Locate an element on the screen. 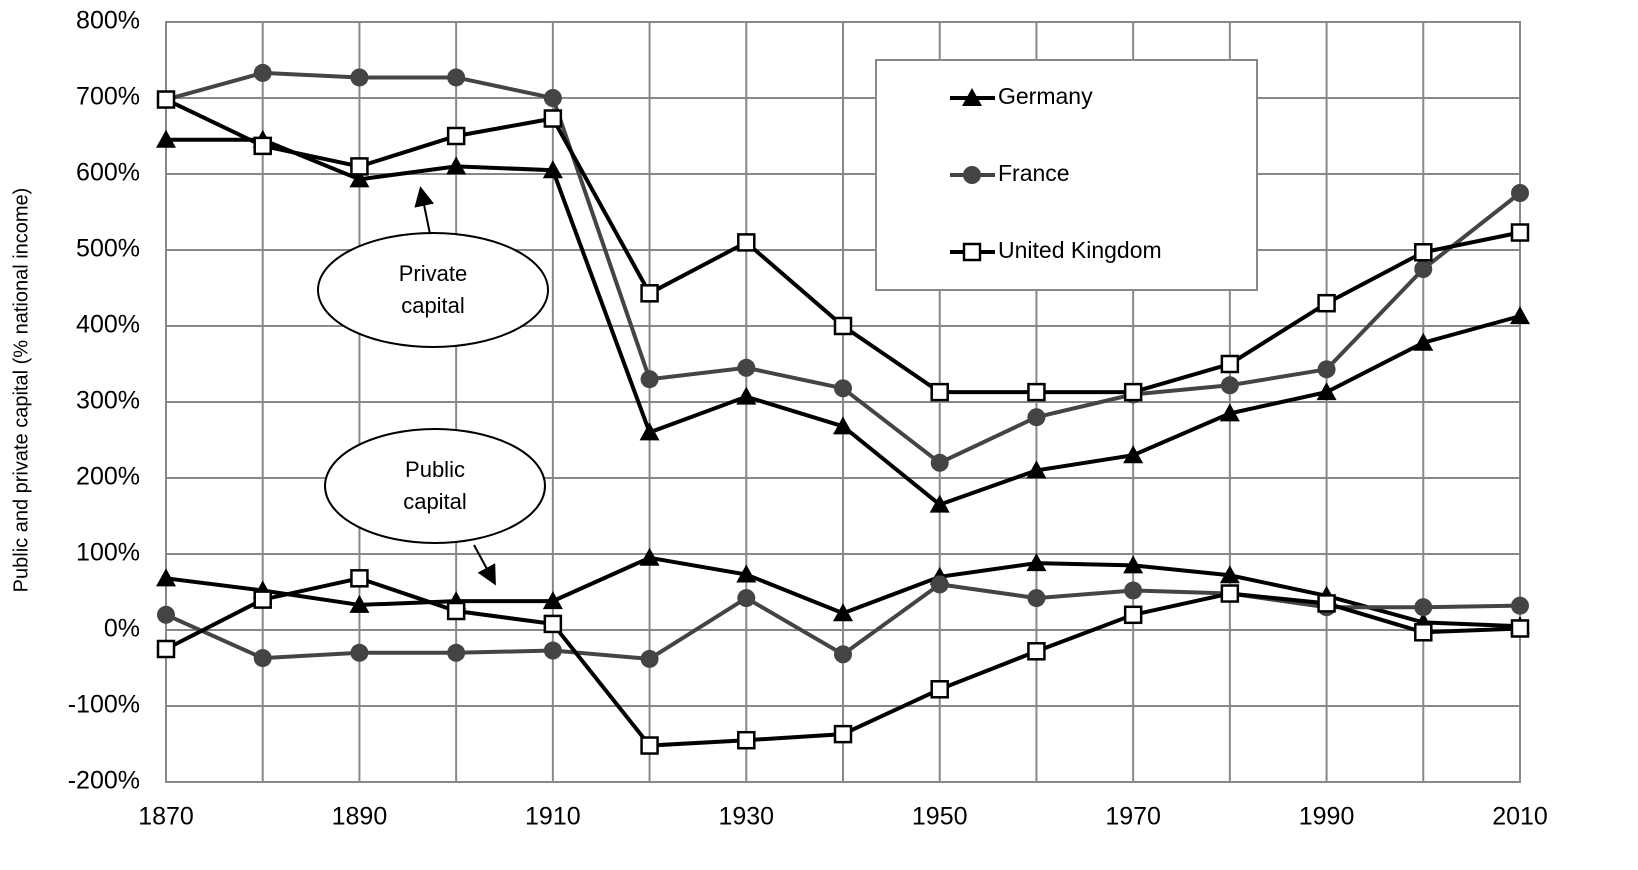  legend-label: France is located at coordinates (1034, 173).